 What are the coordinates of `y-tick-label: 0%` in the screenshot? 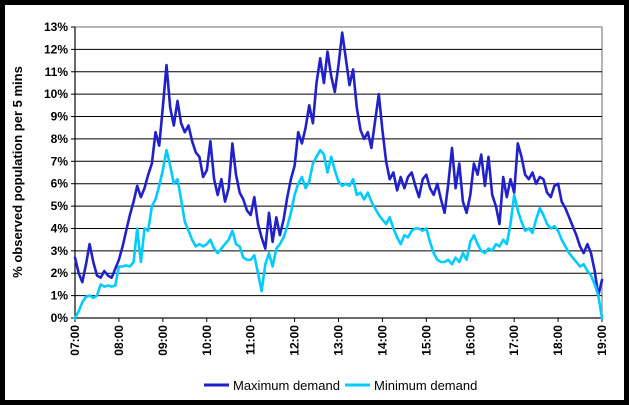 It's located at (60, 318).